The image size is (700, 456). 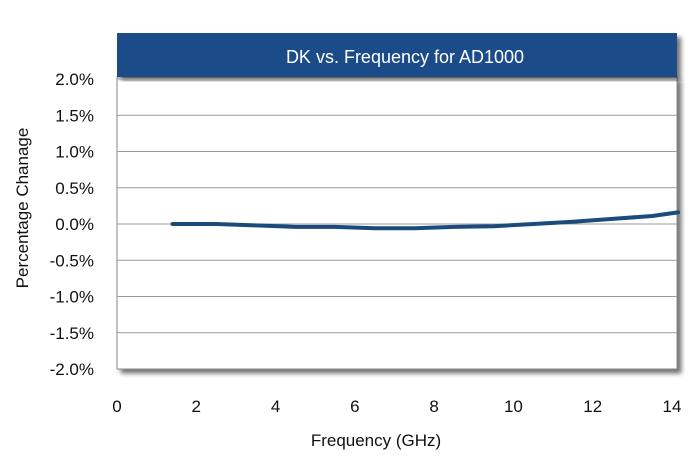 I want to click on x-tick-label: 6, so click(x=354, y=406).